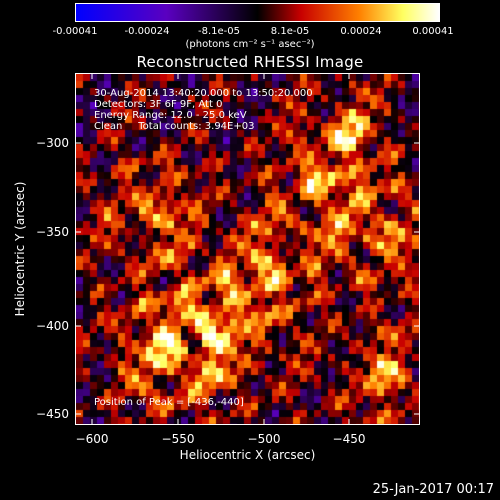  Describe the element at coordinates (433, 31) in the screenshot. I see `colorbar-tick-label: 0.00041` at that location.